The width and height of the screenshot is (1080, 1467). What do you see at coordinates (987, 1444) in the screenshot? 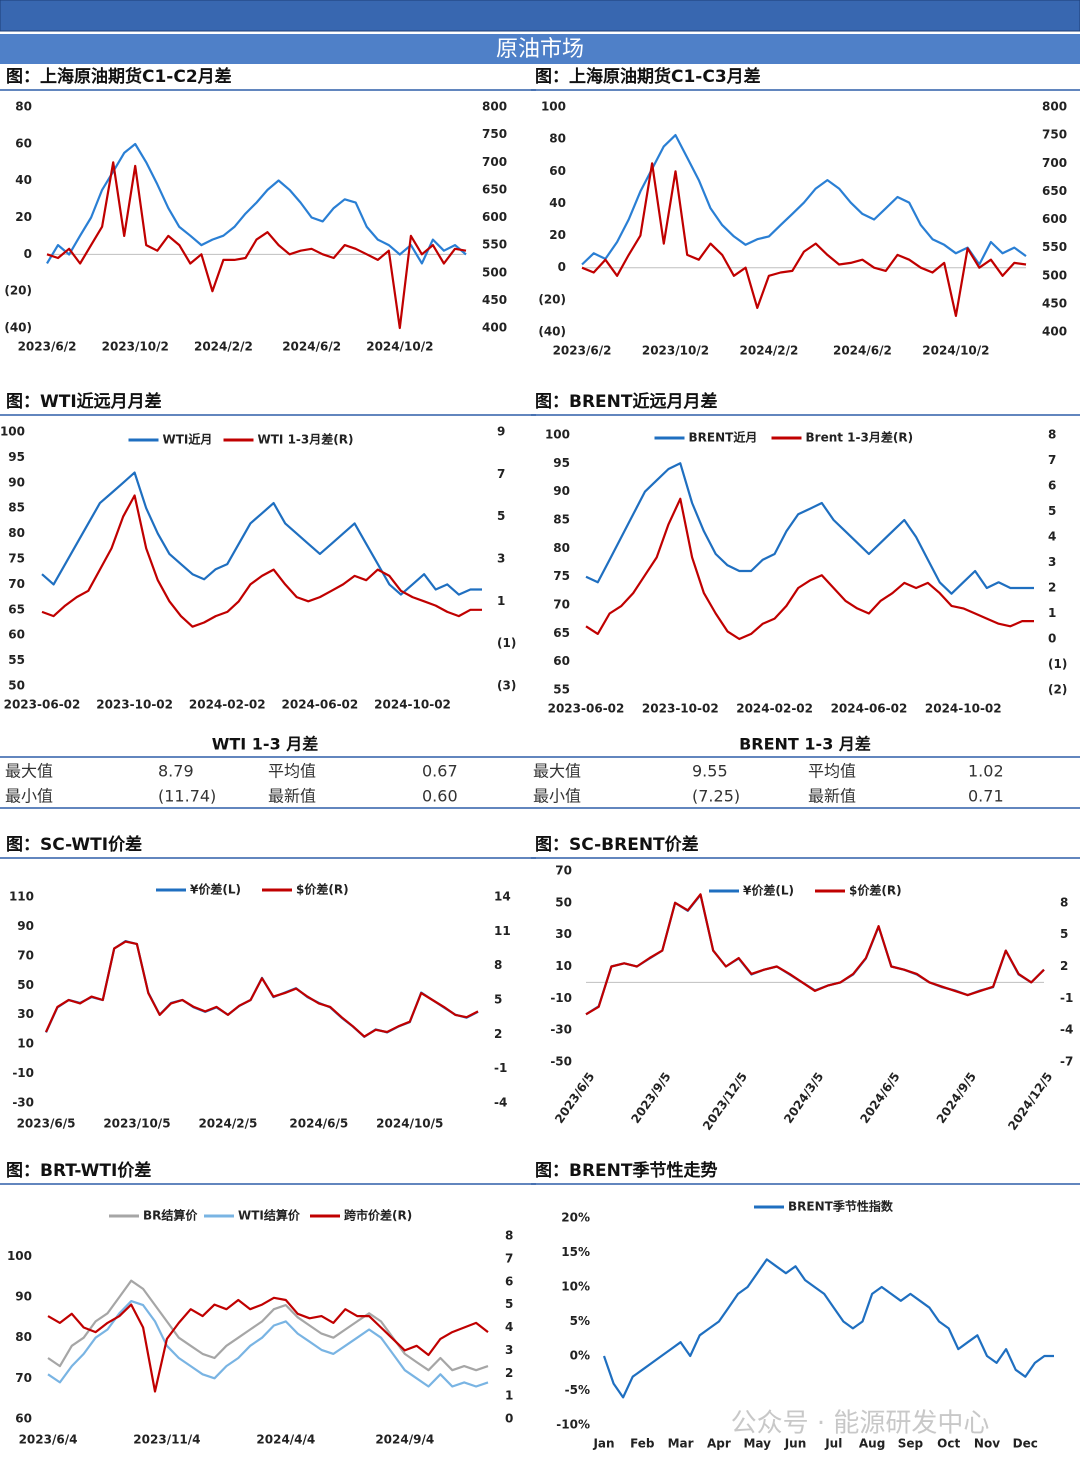
I see `x-tick-label: Nov` at bounding box center [987, 1444].